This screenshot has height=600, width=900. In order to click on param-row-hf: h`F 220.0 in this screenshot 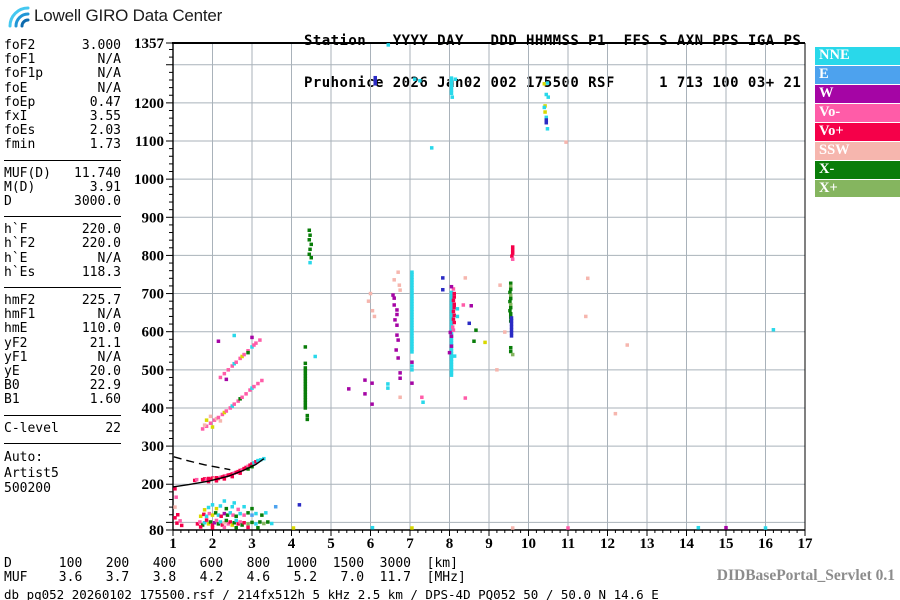, I will do `click(62, 230)`.